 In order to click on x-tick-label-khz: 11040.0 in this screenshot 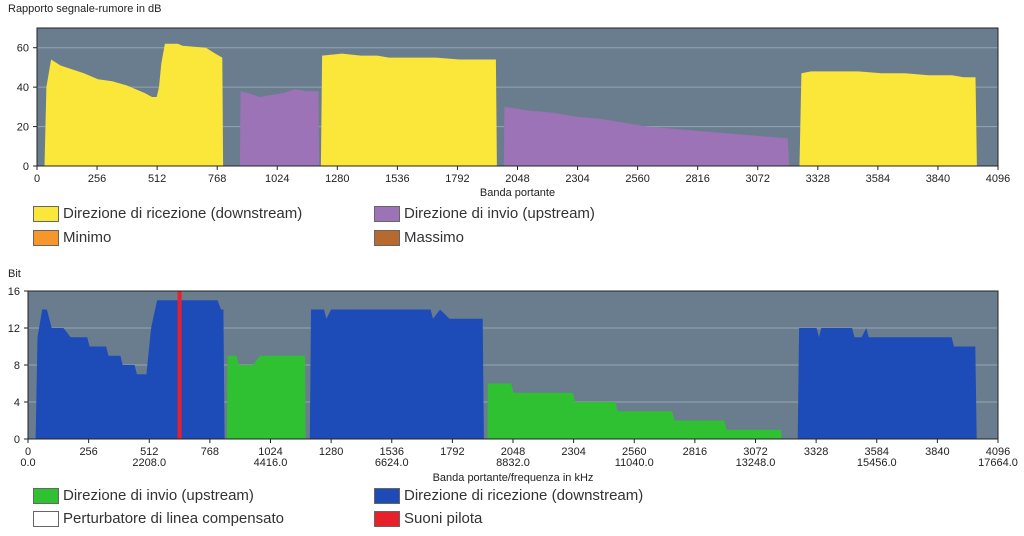, I will do `click(634, 463)`.